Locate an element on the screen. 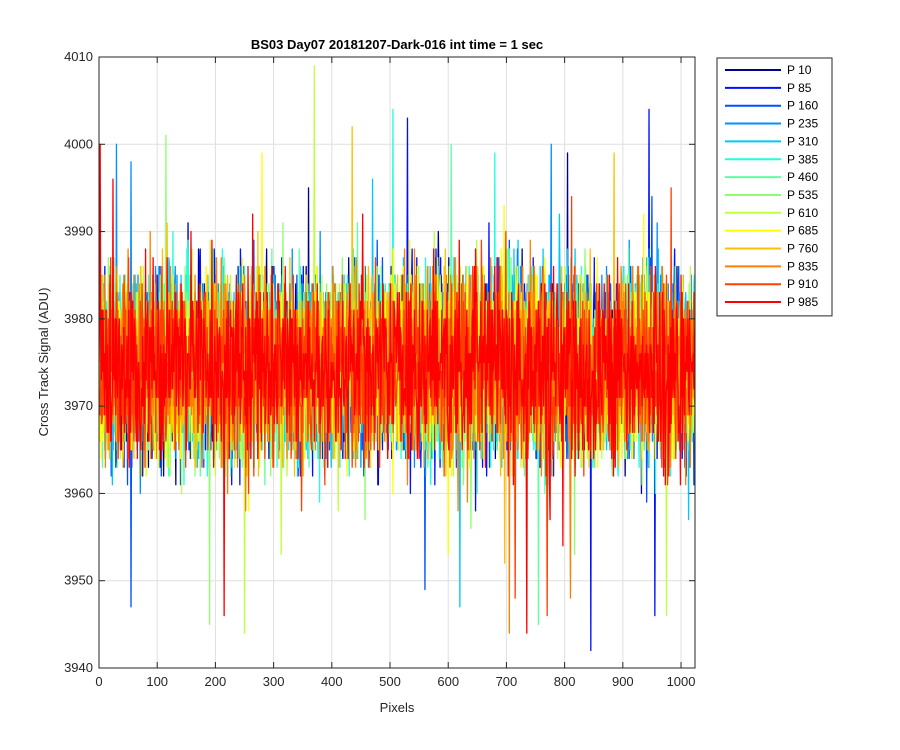 Image resolution: width=900 pixels, height=750 pixels. x-tick-label: 900 is located at coordinates (623, 681).